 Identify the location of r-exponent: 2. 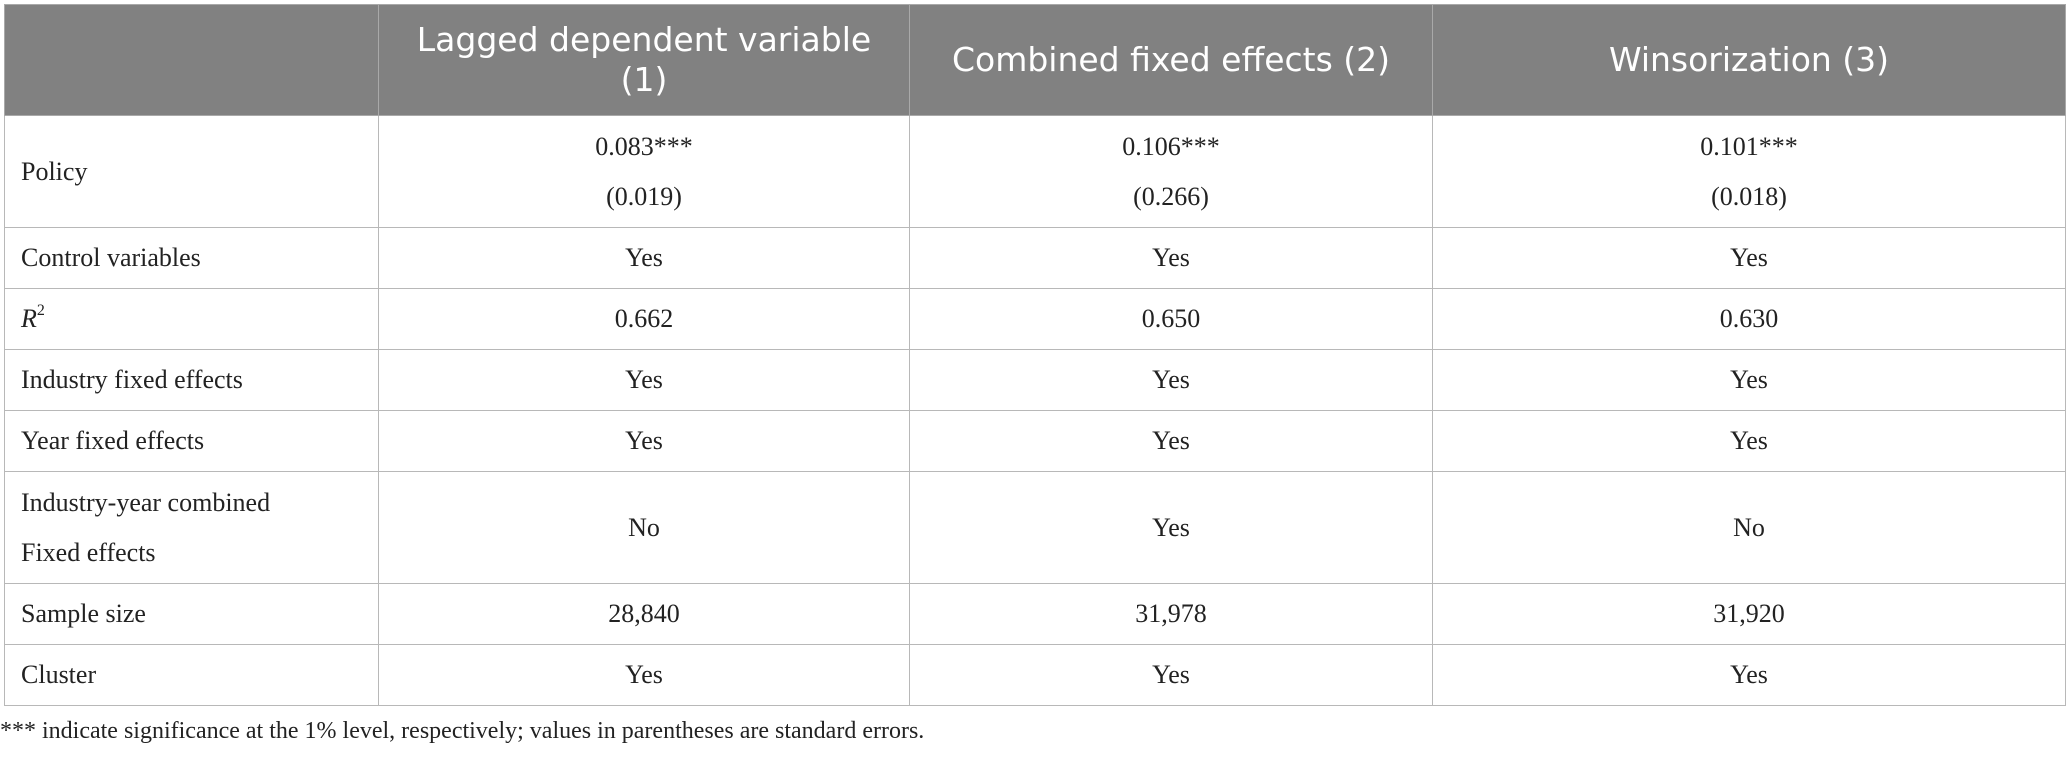
(40, 310).